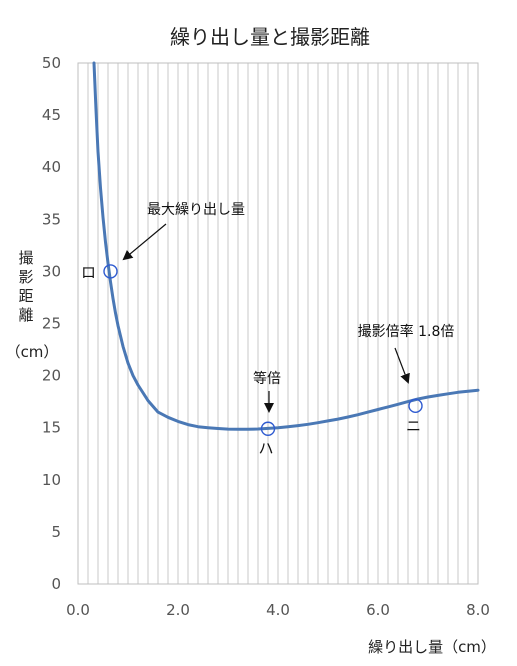 This screenshot has width=517, height=666. What do you see at coordinates (51, 428) in the screenshot?
I see `y-tick-label: 15` at bounding box center [51, 428].